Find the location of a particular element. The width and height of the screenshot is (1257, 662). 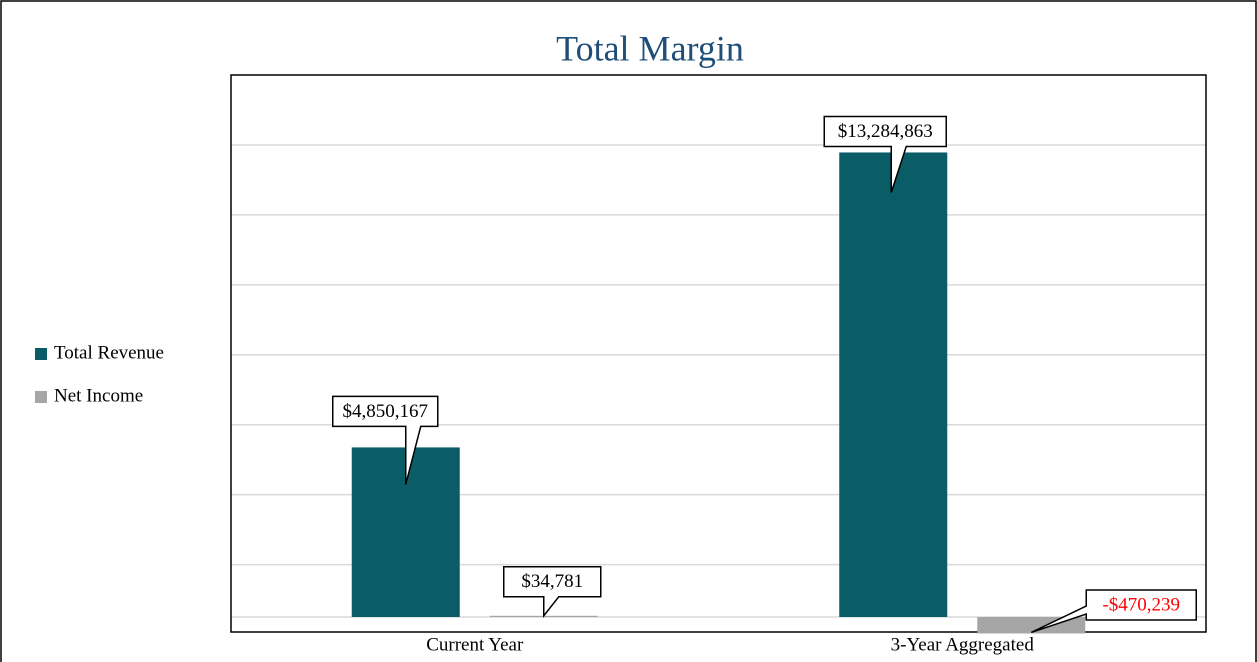

chart-title: Total Margin is located at coordinates (650, 48).